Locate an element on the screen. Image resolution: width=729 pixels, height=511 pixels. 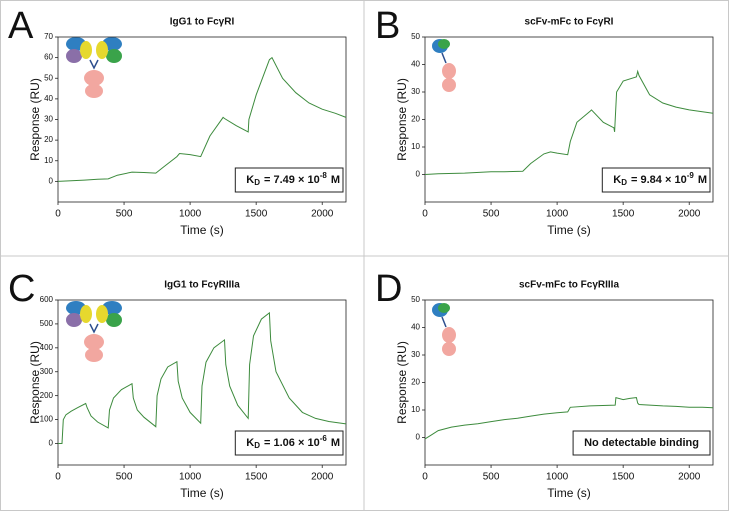
y-tick-label: 200 is located at coordinates (47, 395).